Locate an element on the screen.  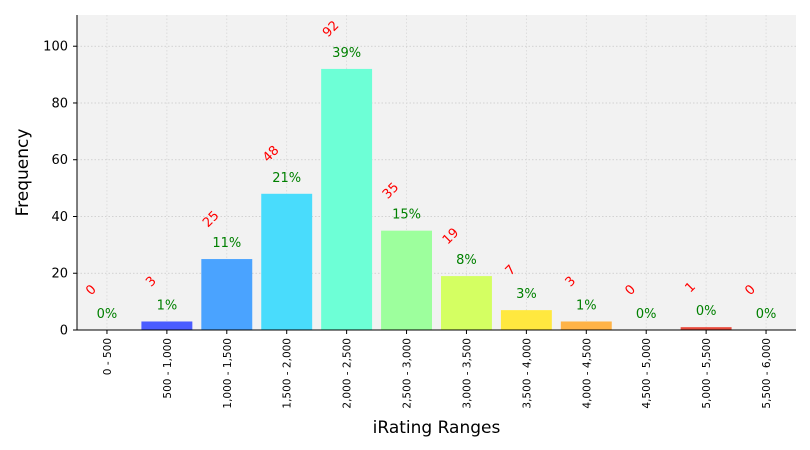
percent-label: 11% is located at coordinates (226, 243).